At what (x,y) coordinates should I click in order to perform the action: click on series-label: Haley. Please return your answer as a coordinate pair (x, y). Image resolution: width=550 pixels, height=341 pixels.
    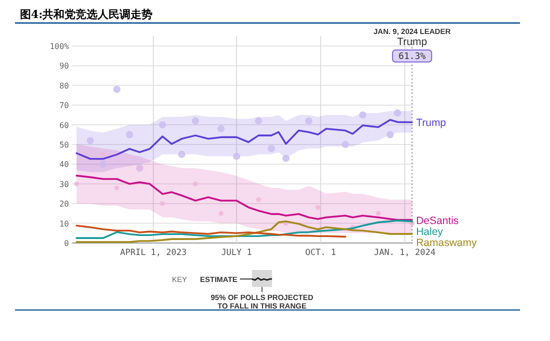
    Looking at the image, I should click on (430, 232).